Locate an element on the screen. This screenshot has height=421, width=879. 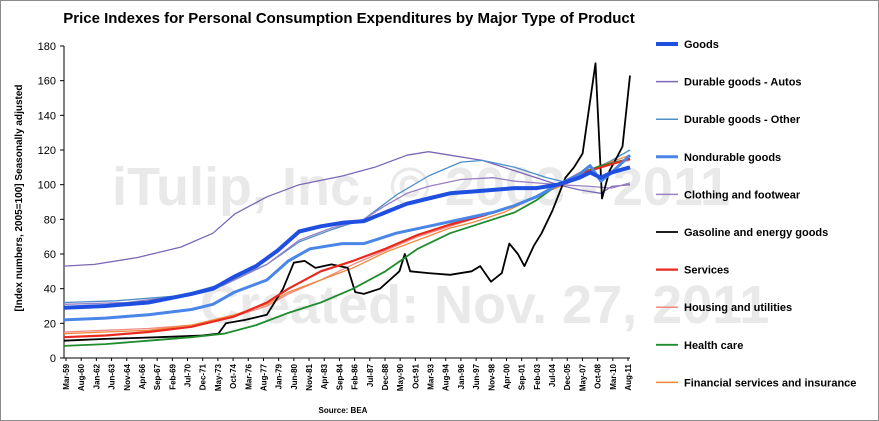
x-tick-label: Dec-05 is located at coordinates (567, 376).